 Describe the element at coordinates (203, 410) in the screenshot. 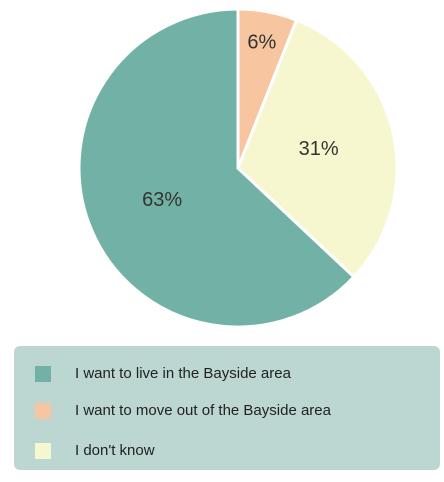

I see `legend-label: I want to move out of the Bayside area` at that location.